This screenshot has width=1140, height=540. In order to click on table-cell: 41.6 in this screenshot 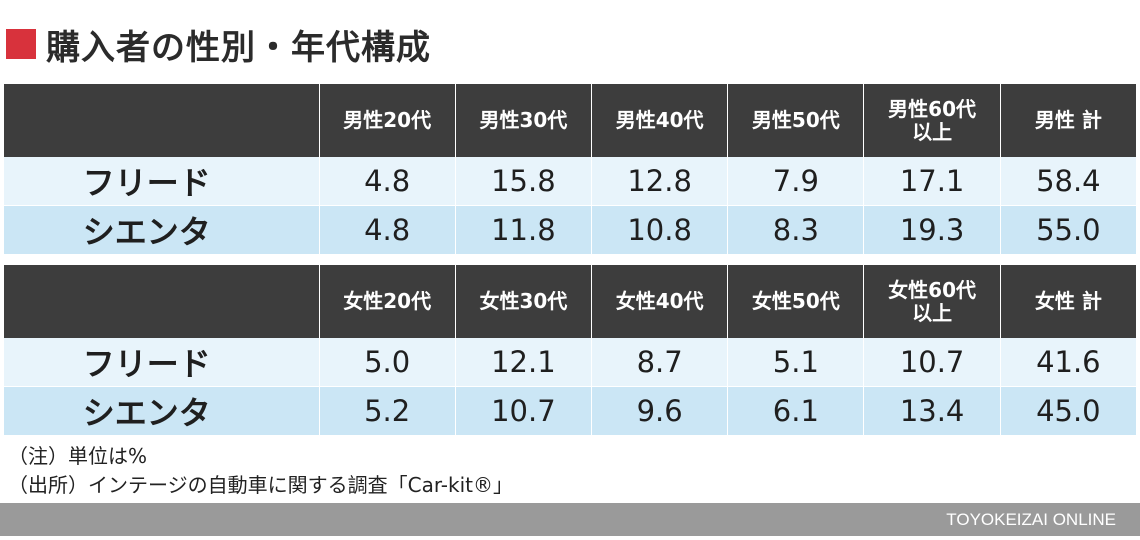, I will do `click(1067, 362)`.